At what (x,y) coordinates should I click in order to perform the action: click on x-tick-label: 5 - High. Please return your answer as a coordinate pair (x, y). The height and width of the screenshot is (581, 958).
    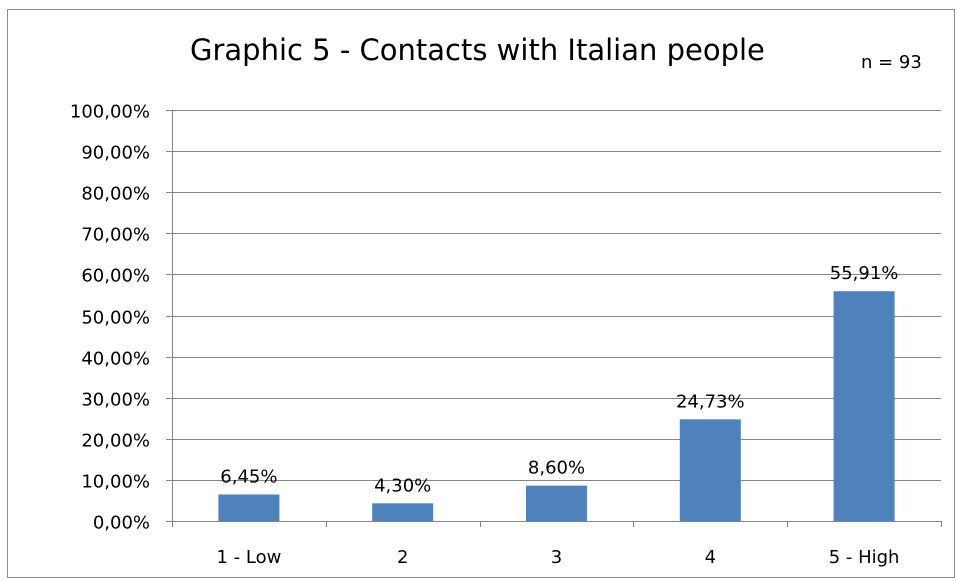
    Looking at the image, I should click on (864, 557).